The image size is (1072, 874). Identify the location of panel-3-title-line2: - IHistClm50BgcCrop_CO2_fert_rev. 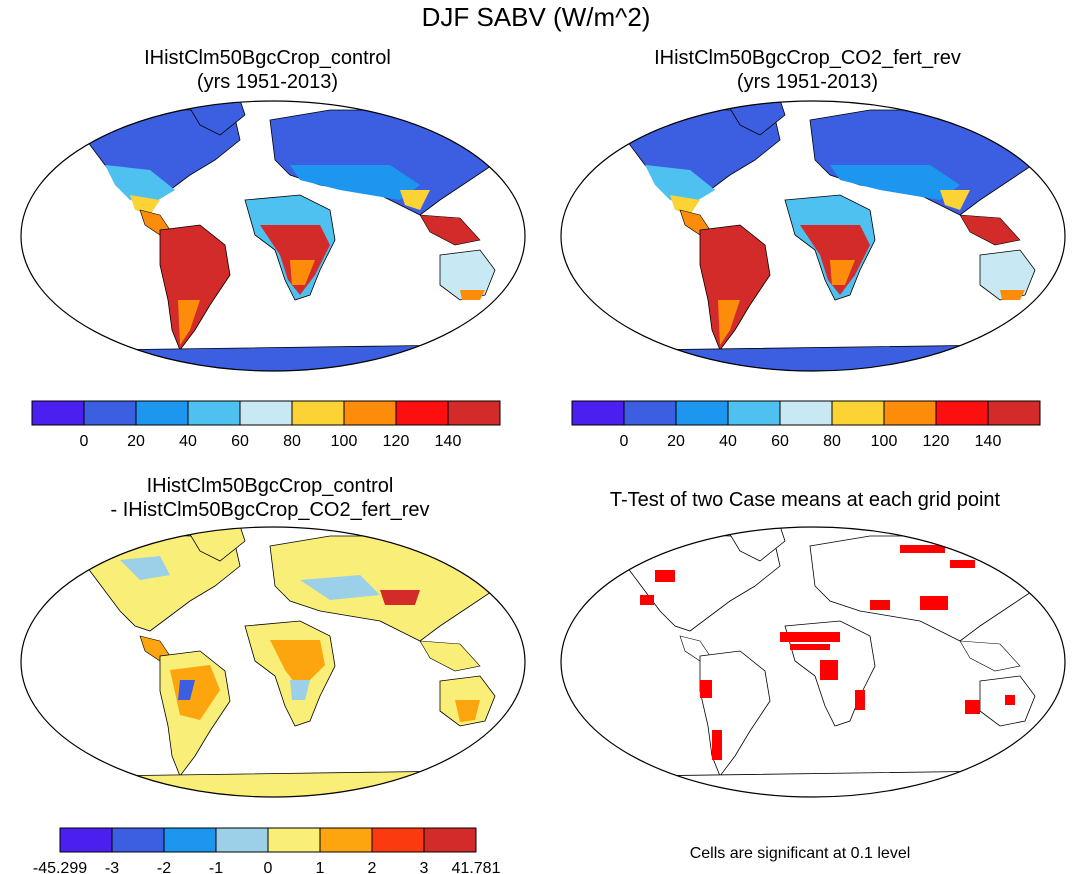
(270, 510).